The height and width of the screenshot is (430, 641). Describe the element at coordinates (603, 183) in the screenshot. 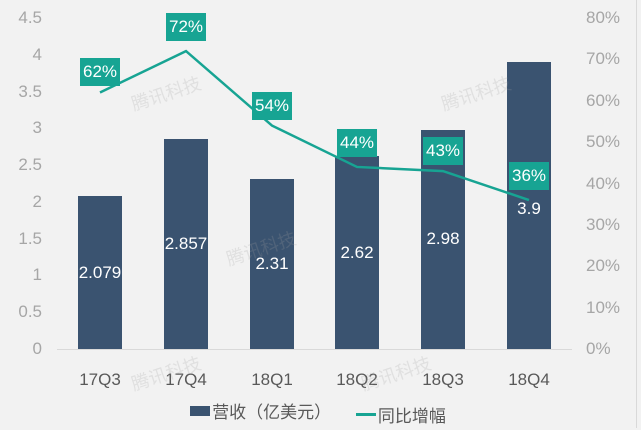

I see `right-y-tick: 40%` at that location.